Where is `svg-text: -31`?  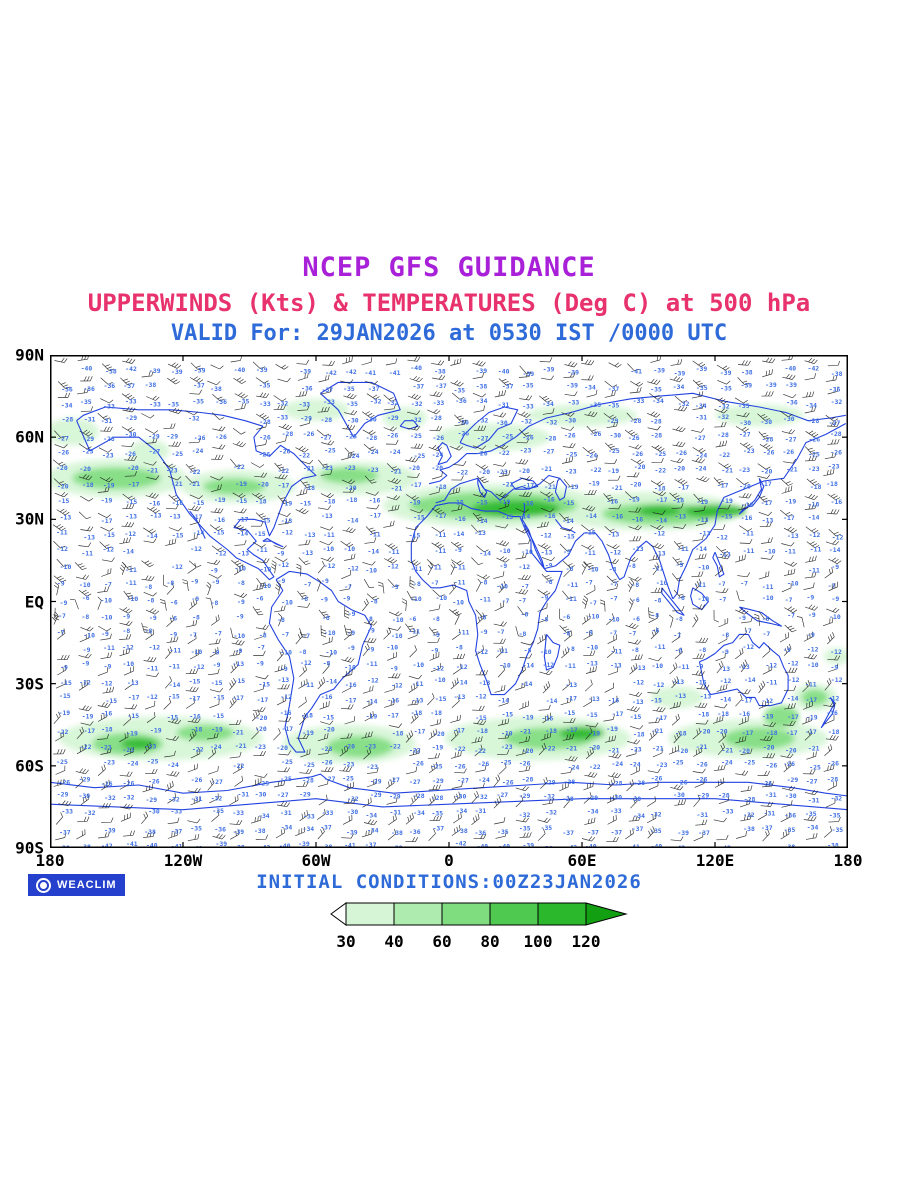 svg-text: -31 is located at coordinates (90, 420).